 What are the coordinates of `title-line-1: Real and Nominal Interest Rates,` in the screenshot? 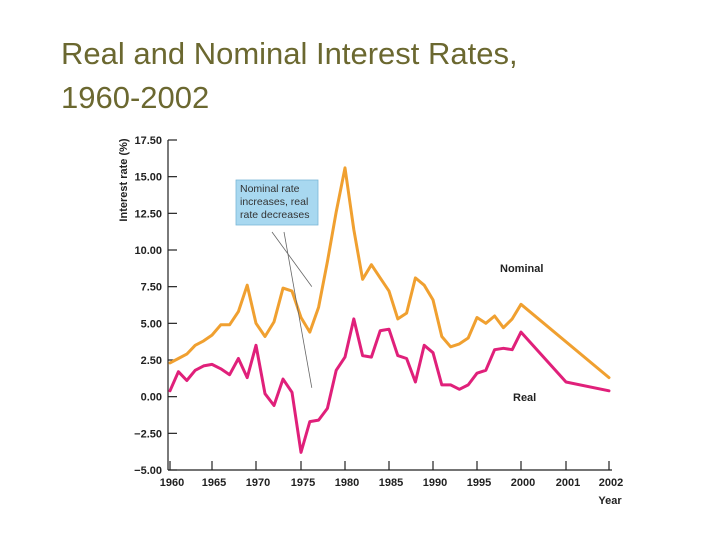 It's located at (289, 53).